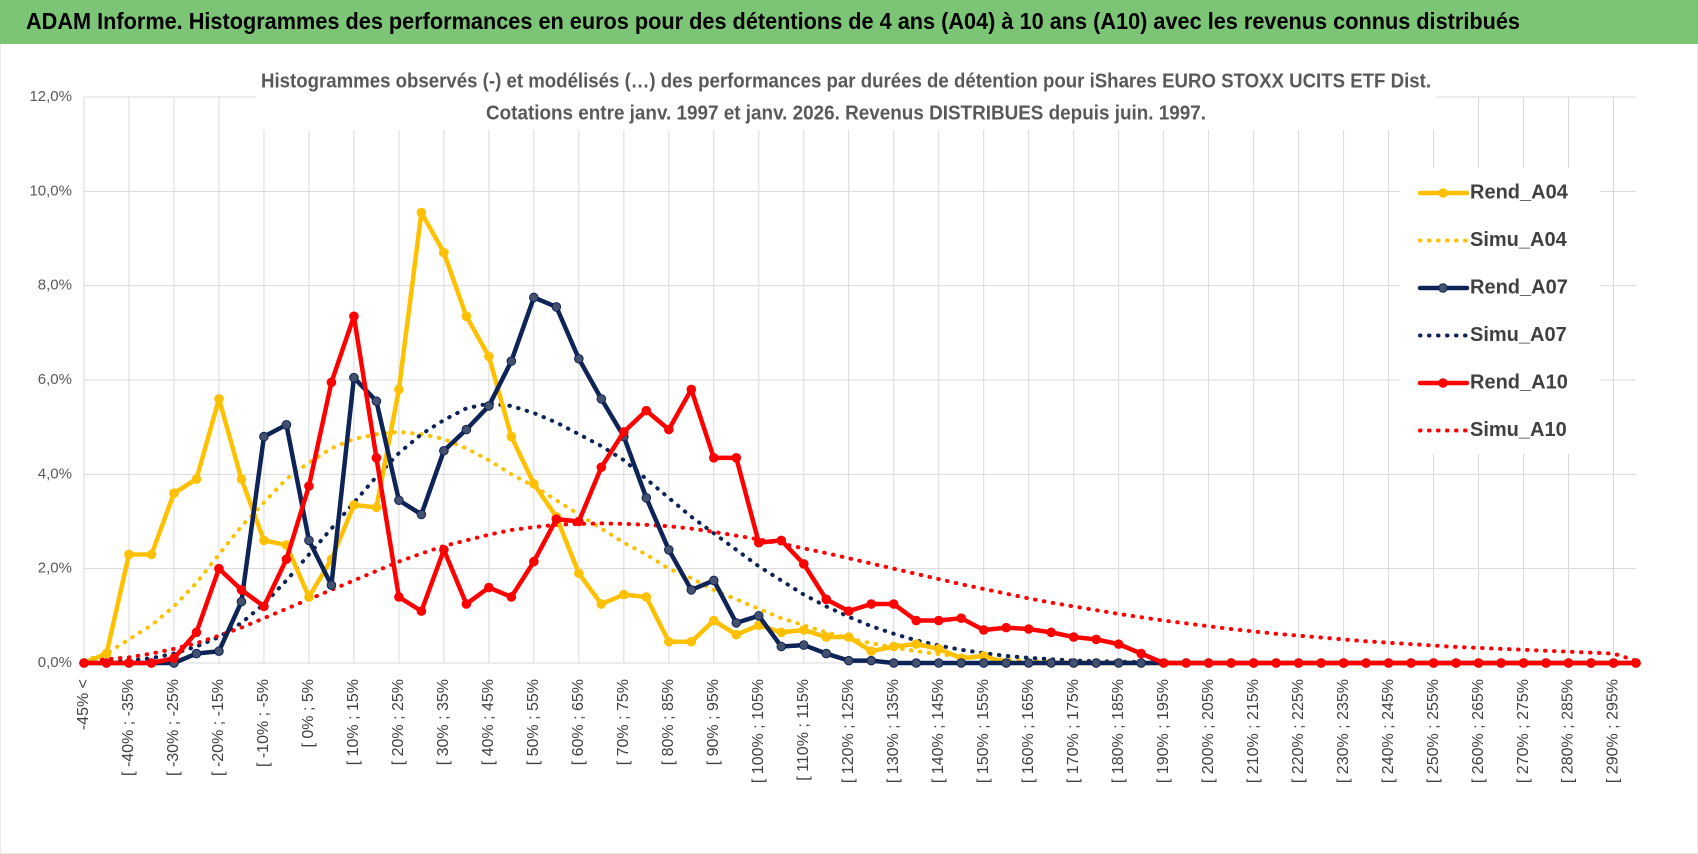  What do you see at coordinates (50, 96) in the screenshot?
I see `y-tick-label: 12,0%` at bounding box center [50, 96].